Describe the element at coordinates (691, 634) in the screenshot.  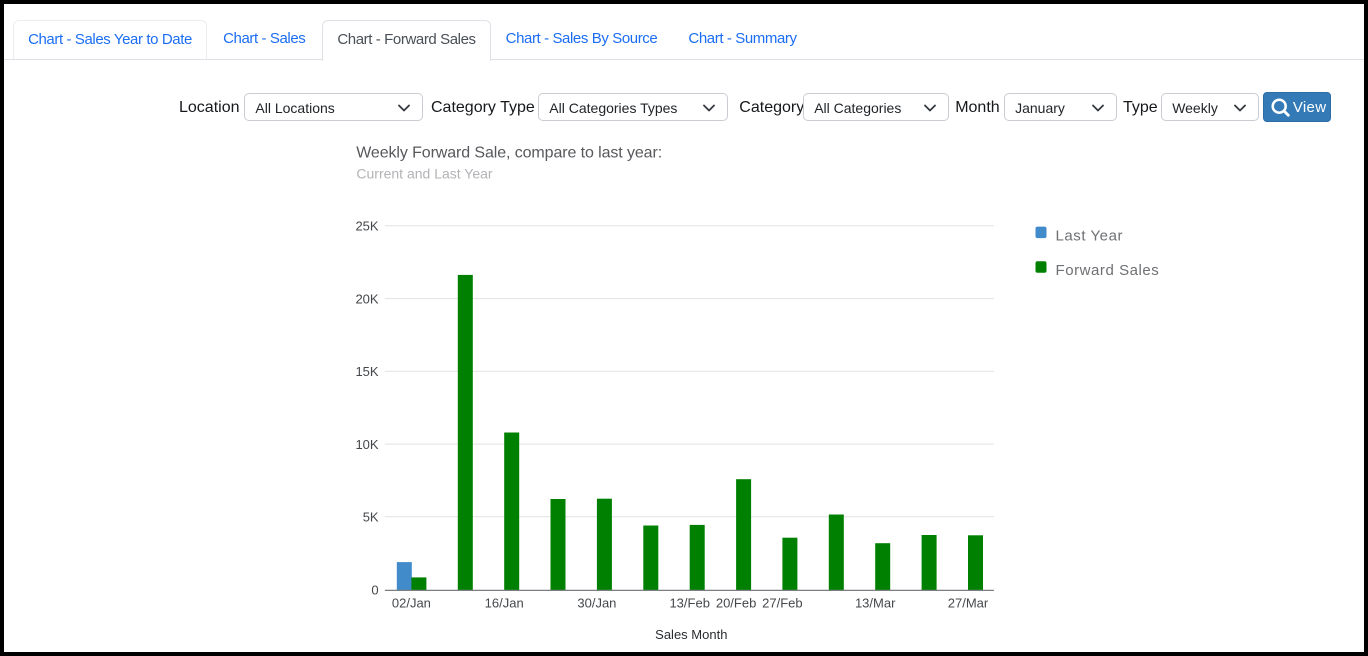
I see `svg-text: Sales Month` at that location.